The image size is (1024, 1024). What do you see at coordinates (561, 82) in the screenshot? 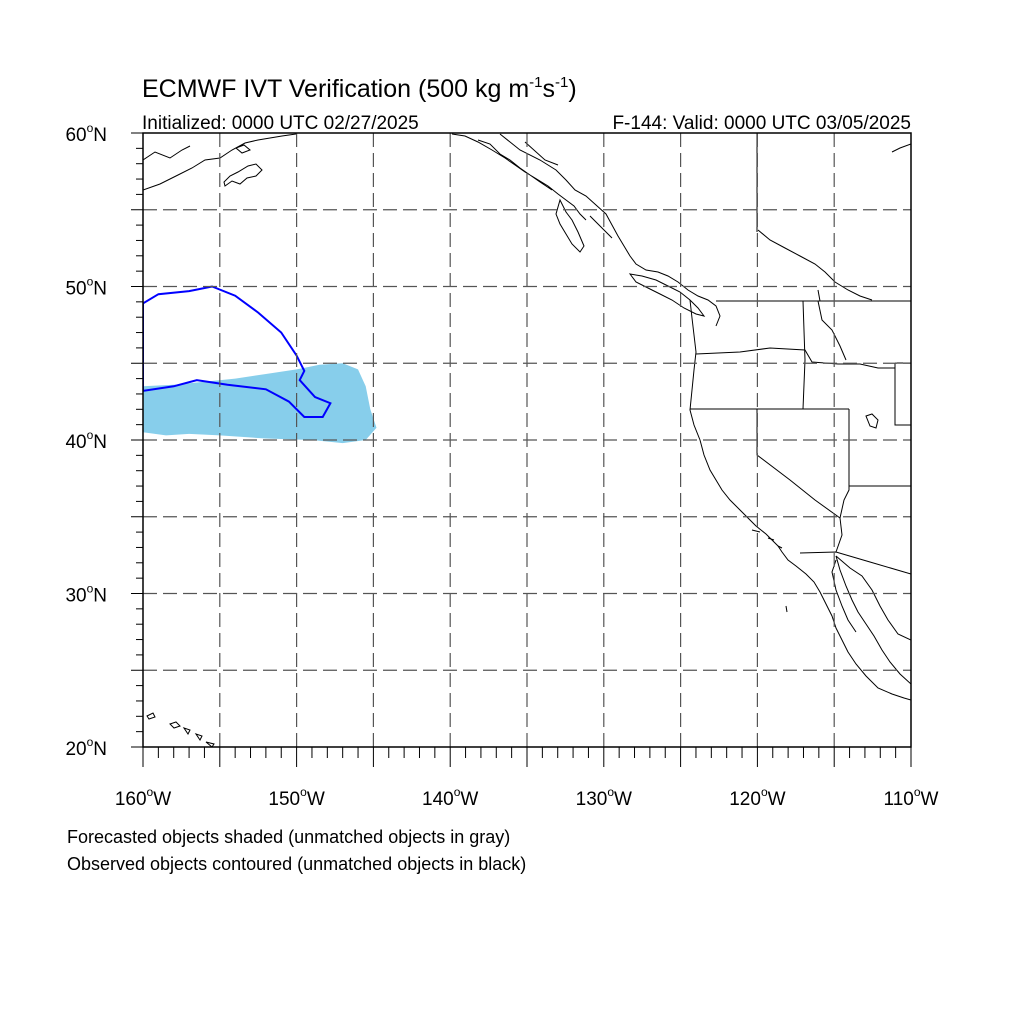
I see `title-exponent-2: -1` at bounding box center [561, 82].